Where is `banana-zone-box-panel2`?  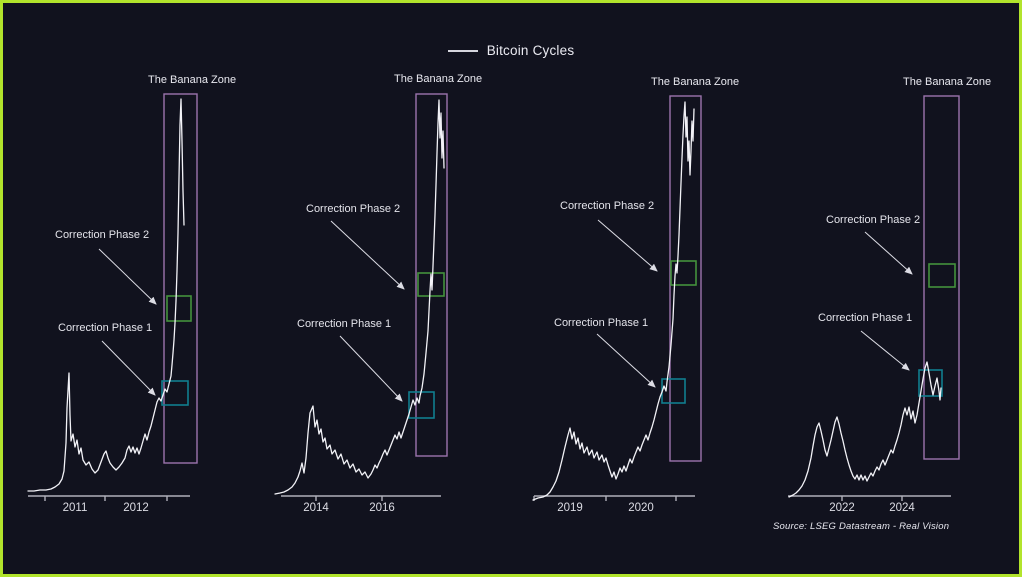 banana-zone-box-panel2 is located at coordinates (431, 275).